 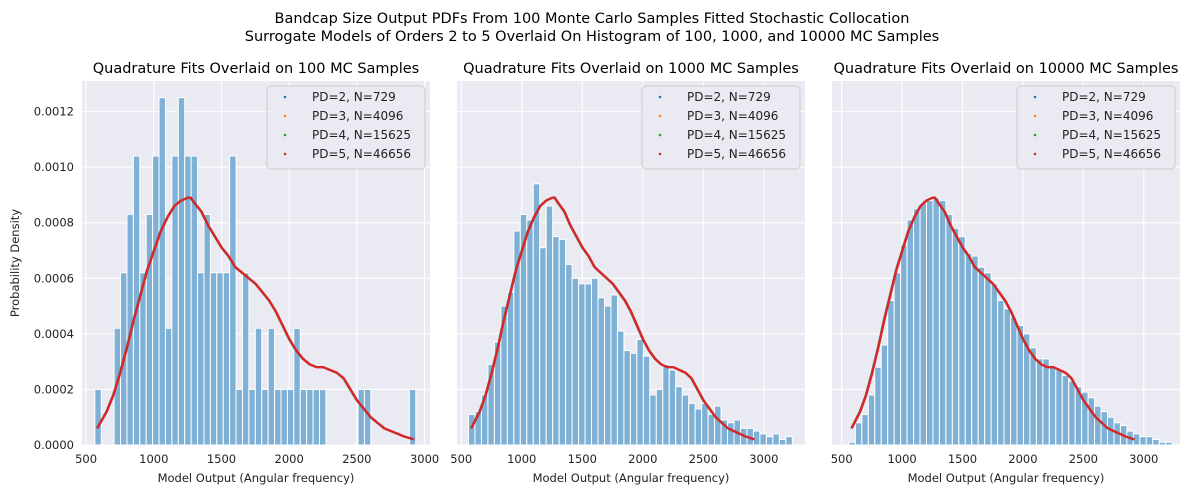 I want to click on y-tick-label: 0.0002, so click(x=54, y=389).